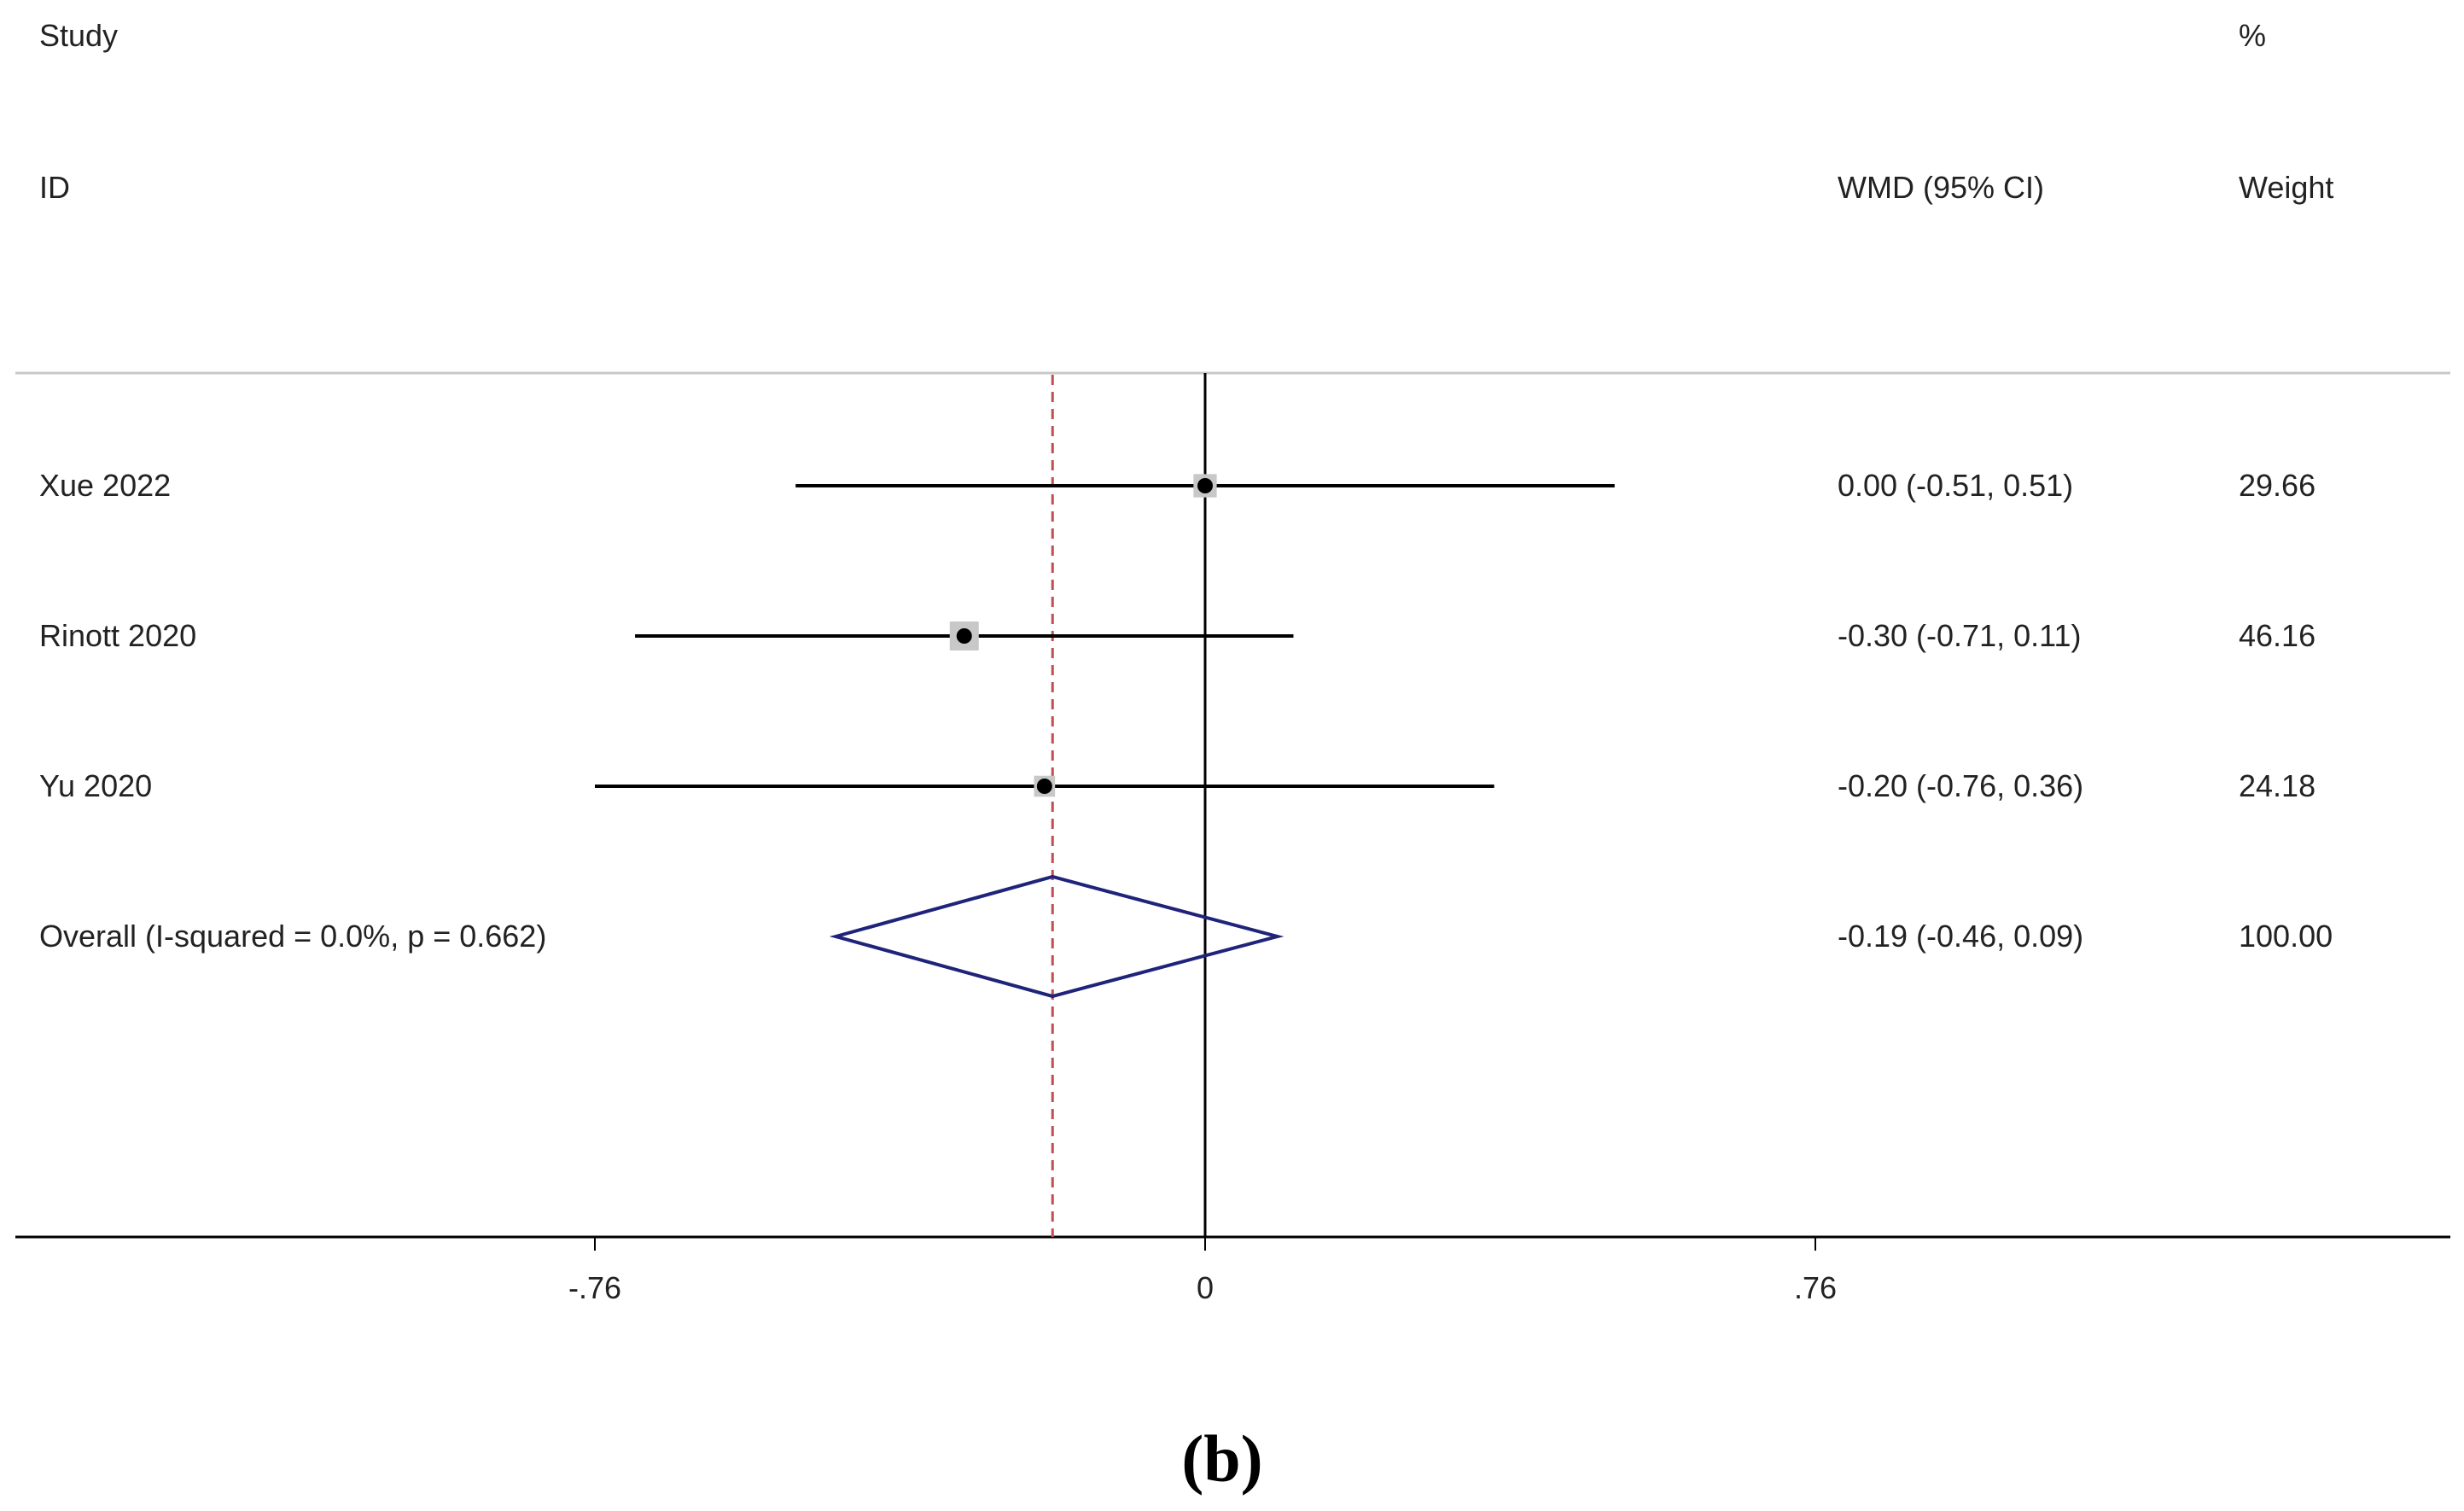 This screenshot has width=2464, height=1511. I want to click on header-weight: Weight, so click(2286, 187).